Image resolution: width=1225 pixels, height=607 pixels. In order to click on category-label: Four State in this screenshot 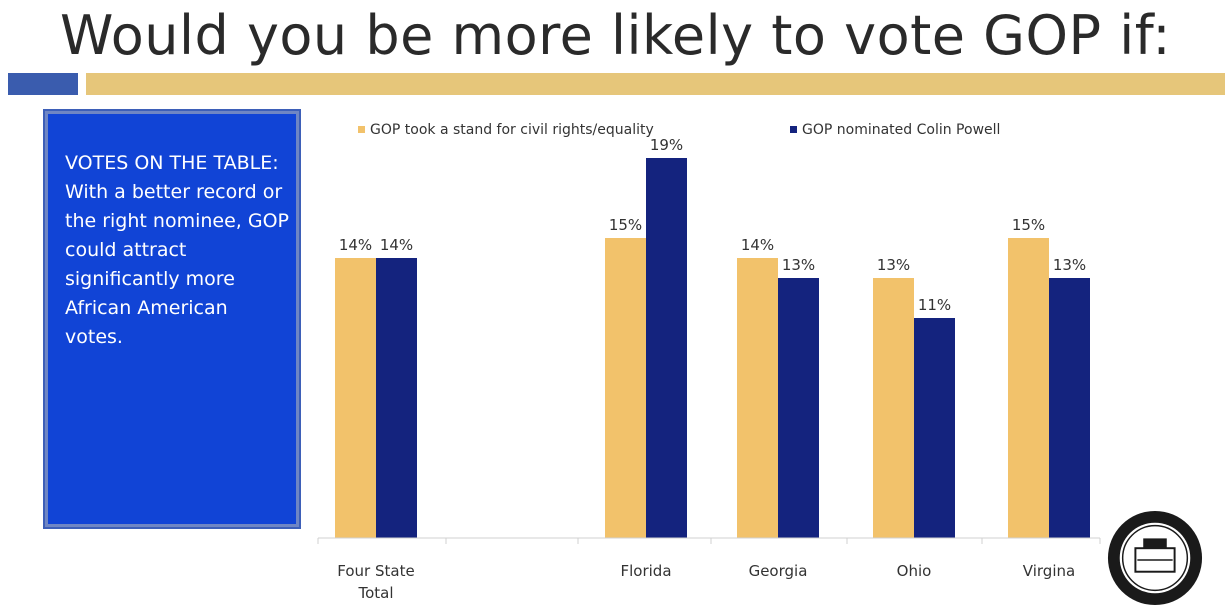, I will do `click(375, 571)`.